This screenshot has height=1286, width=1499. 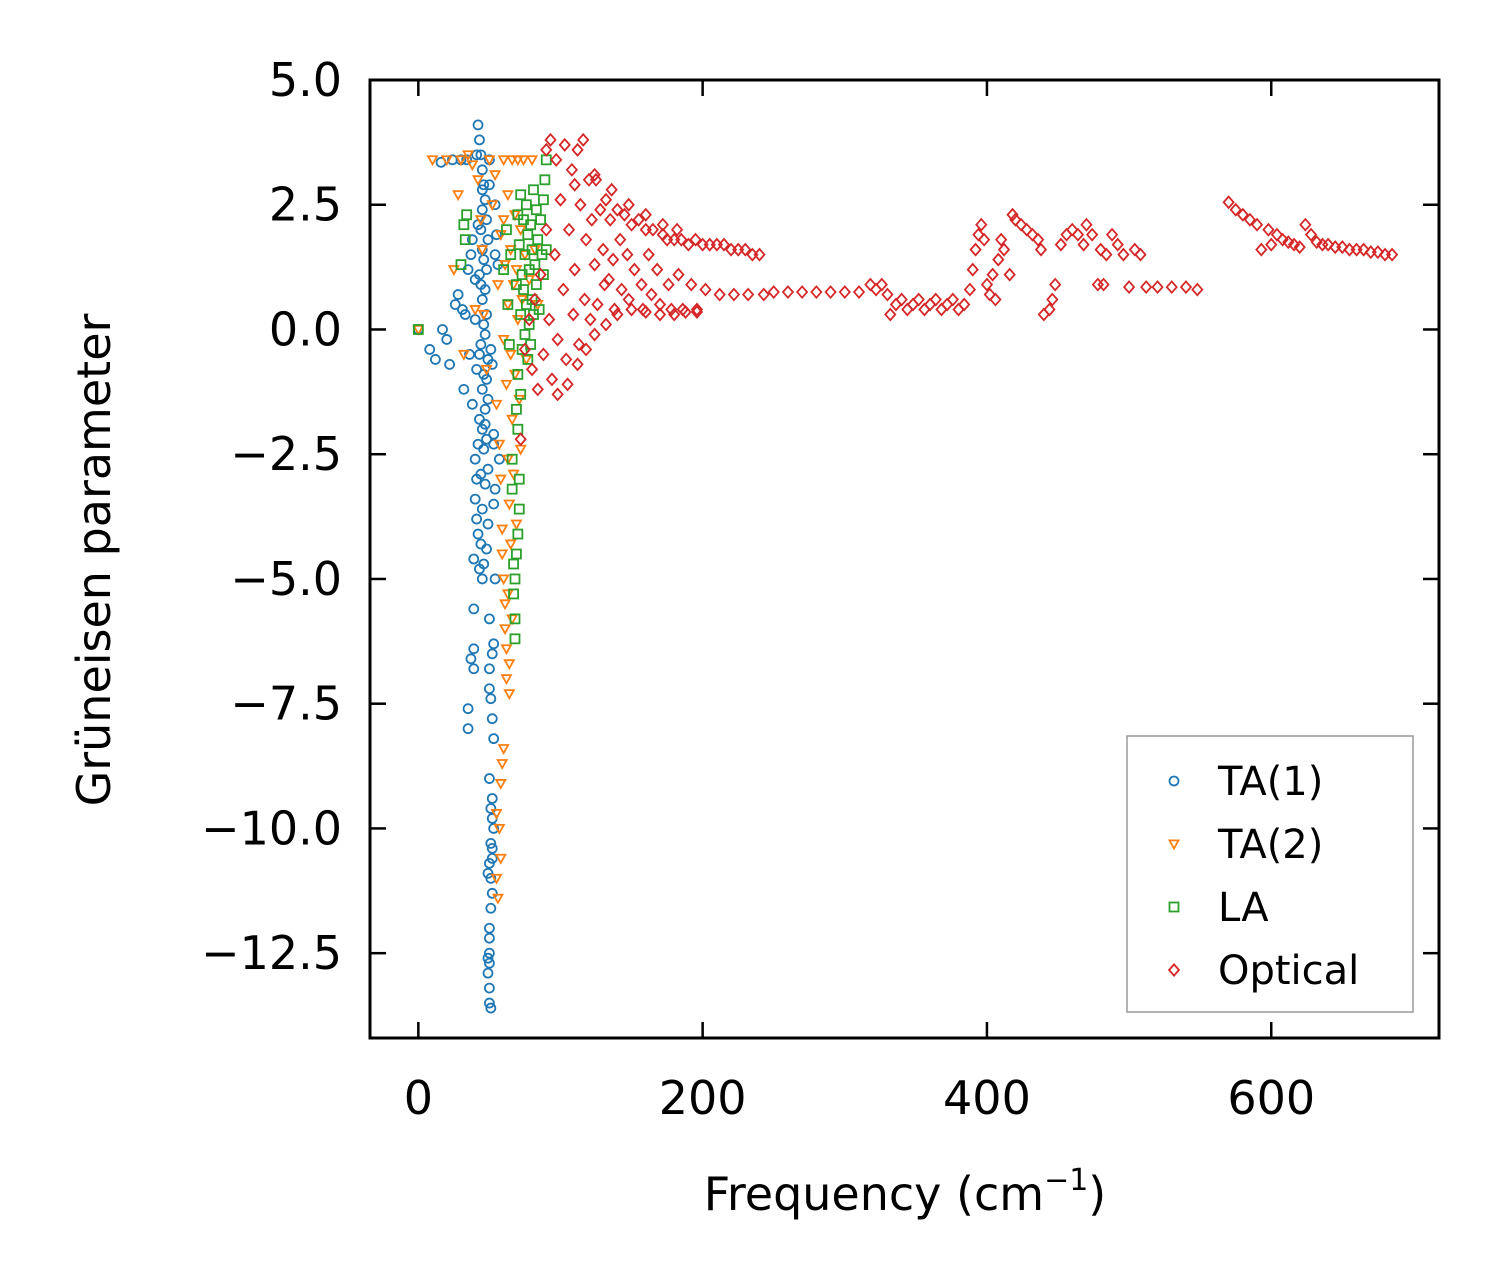 I want to click on x-axis-label-main: Frequency (cm, so click(x=874, y=1194).